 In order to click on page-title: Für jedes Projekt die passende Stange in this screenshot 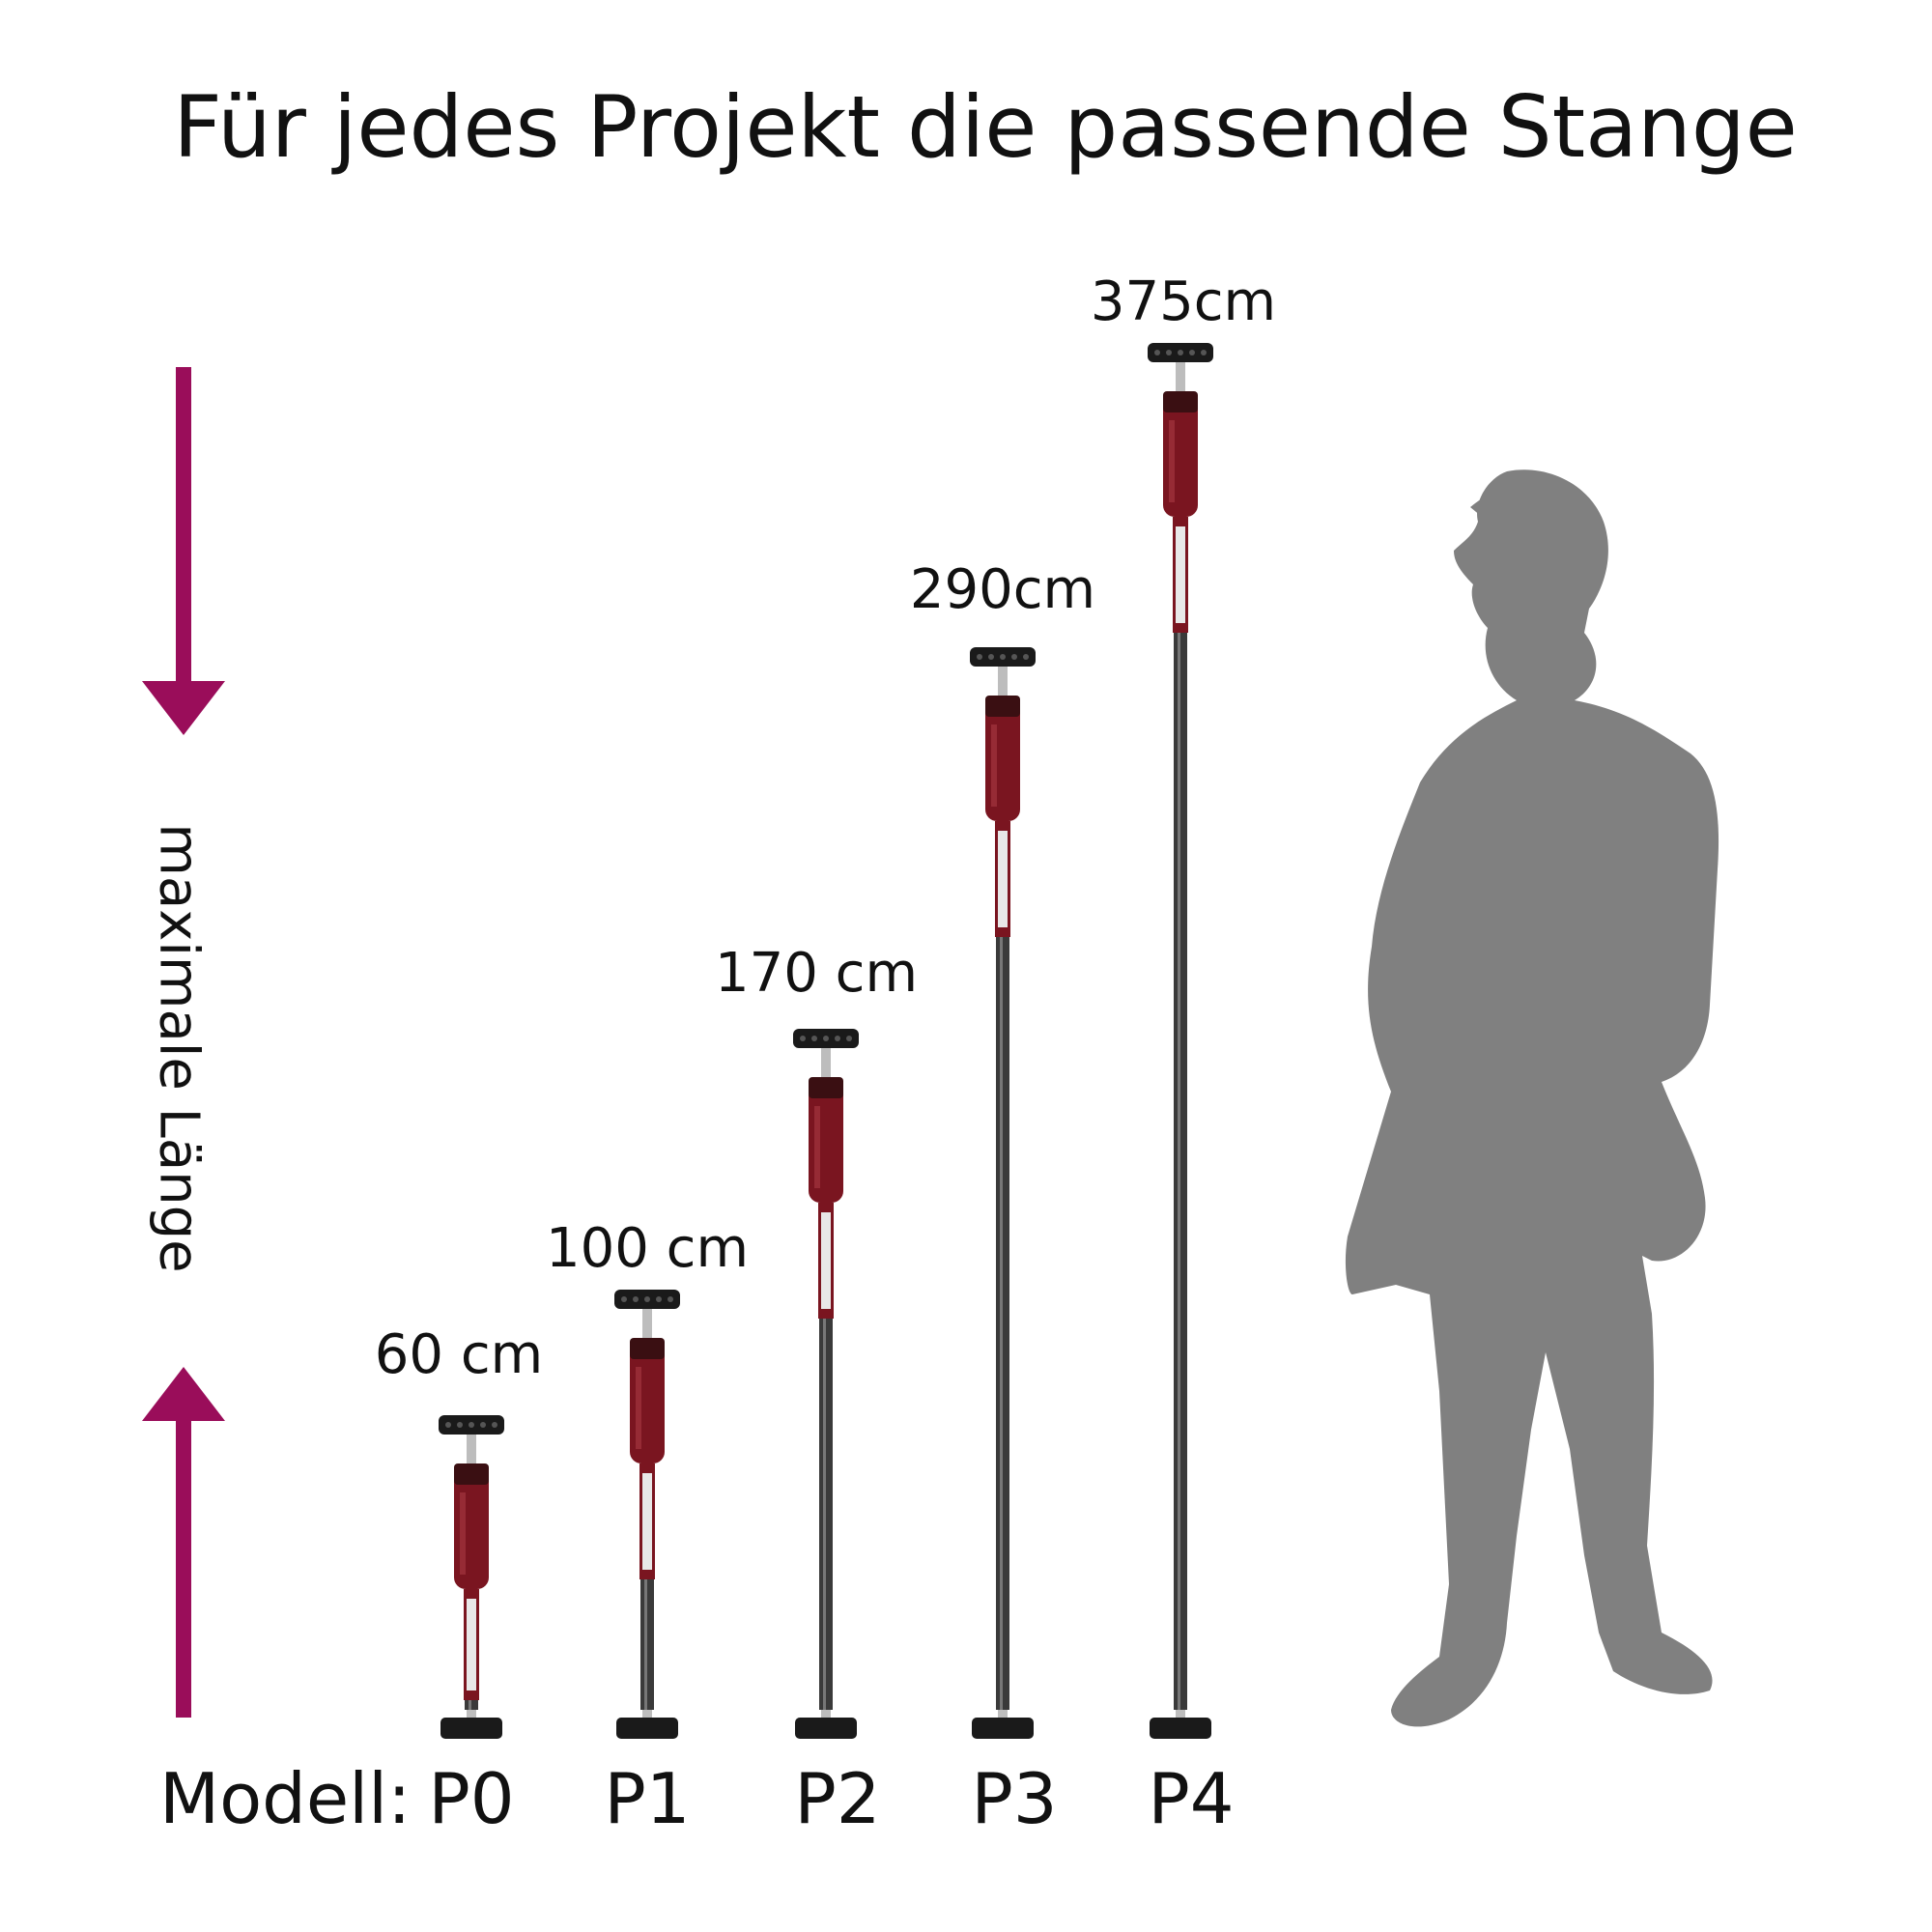, I will do `click(985, 127)`.